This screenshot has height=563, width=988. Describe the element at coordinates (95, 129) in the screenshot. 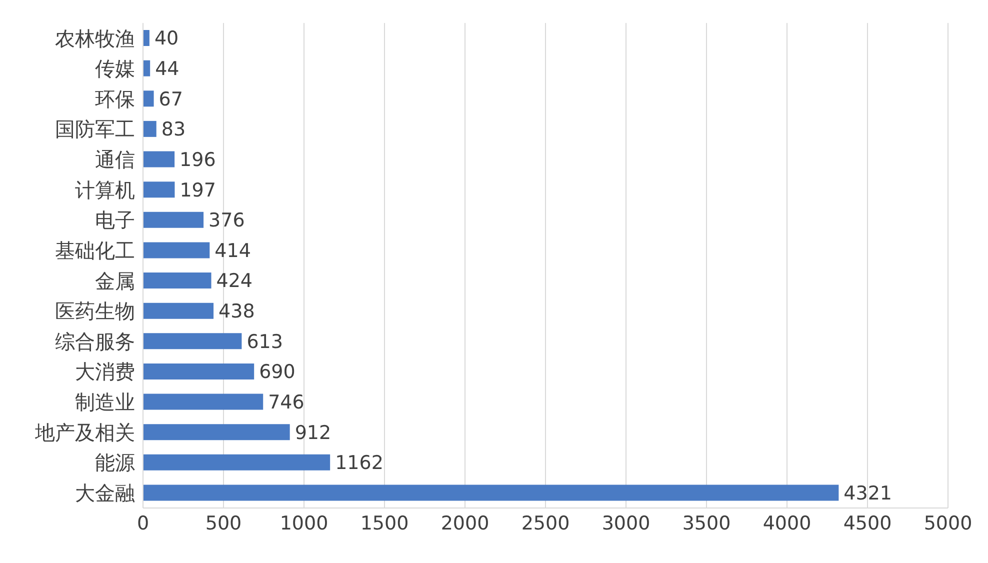

I see `y-tick-label: 国防军工` at that location.